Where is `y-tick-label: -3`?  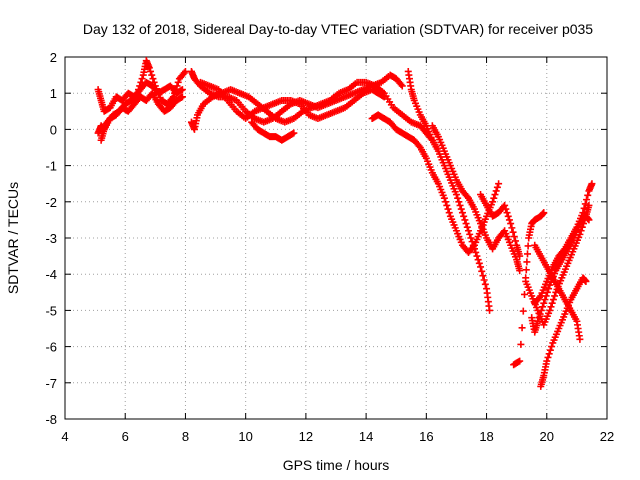
y-tick-label: -3 is located at coordinates (51, 238).